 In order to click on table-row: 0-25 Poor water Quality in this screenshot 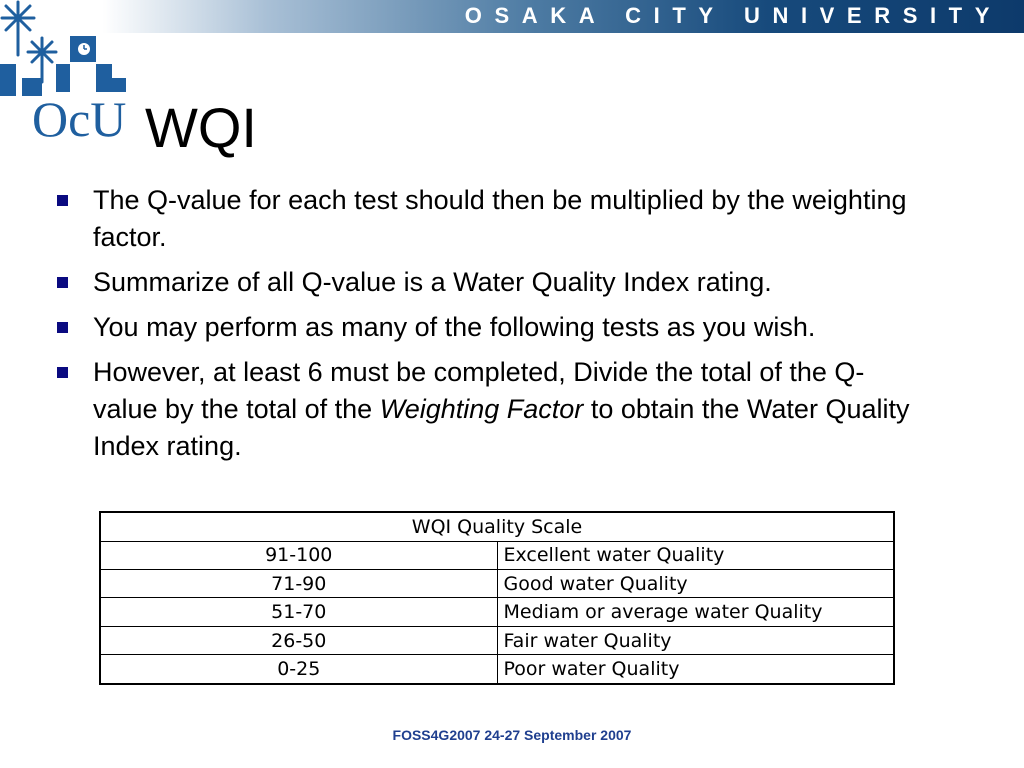, I will do `click(497, 669)`.